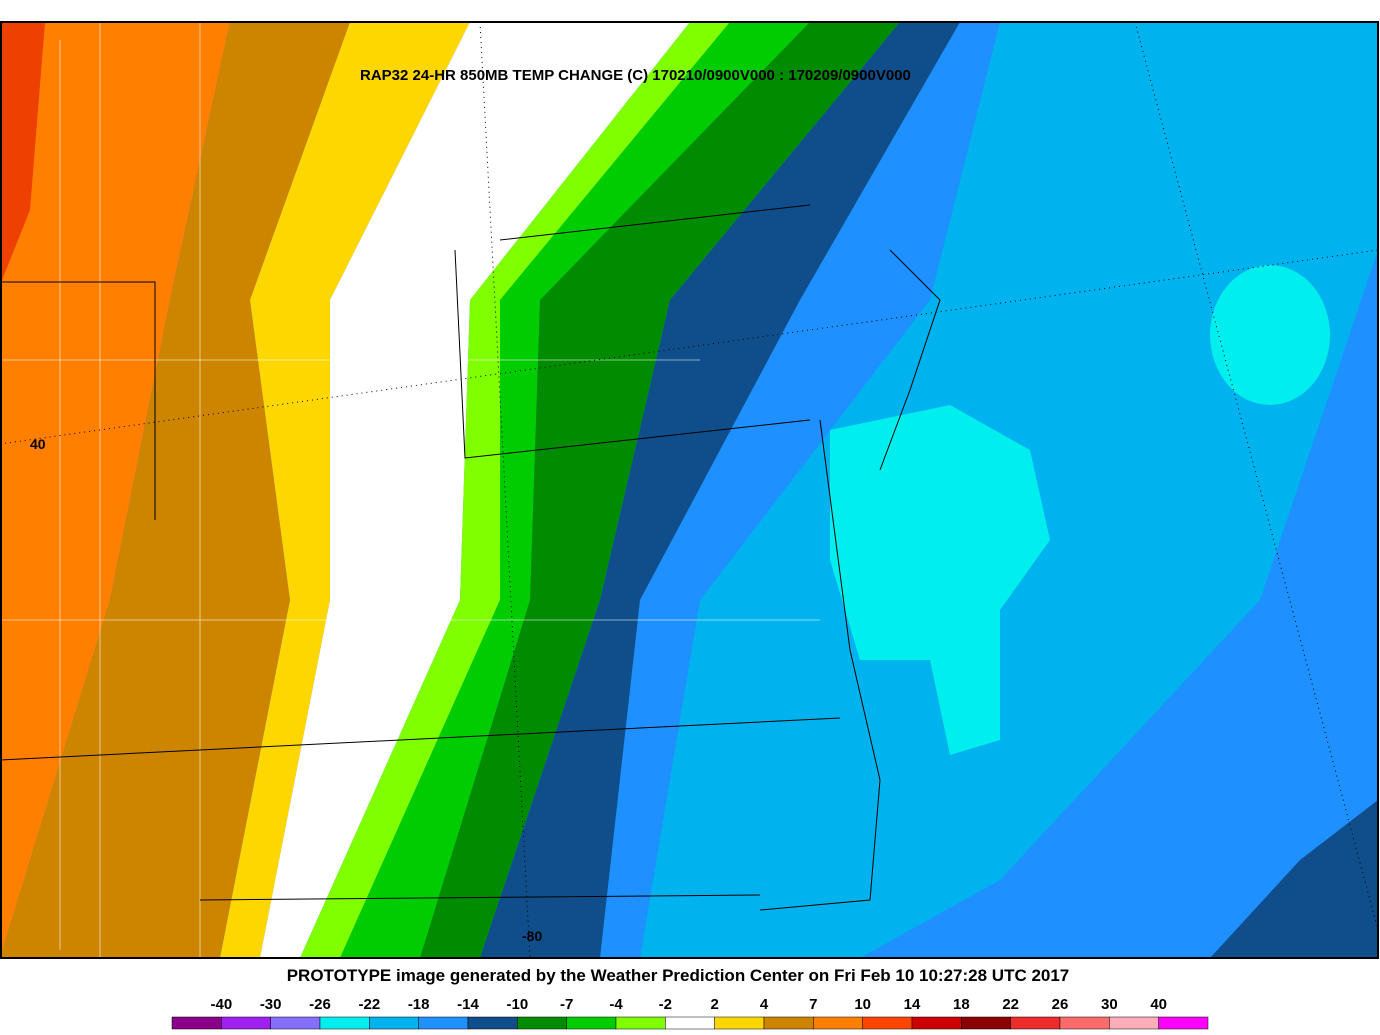  I want to click on legend-label: 14, so click(912, 1004).